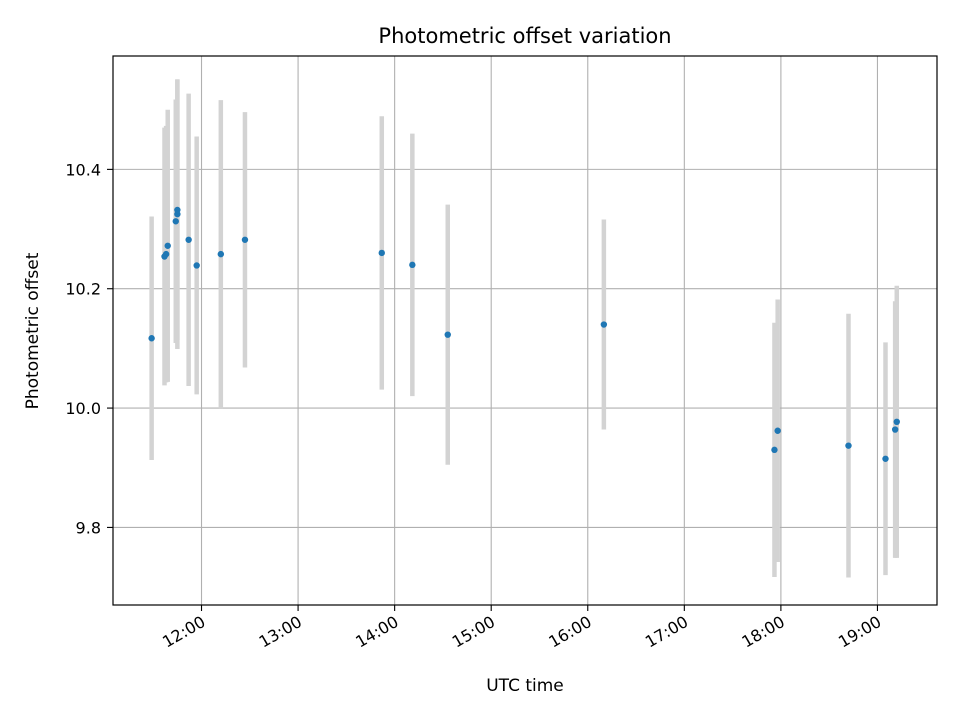 The image size is (960, 720). What do you see at coordinates (525, 686) in the screenshot?
I see `x-axis-label: UTC time` at bounding box center [525, 686].